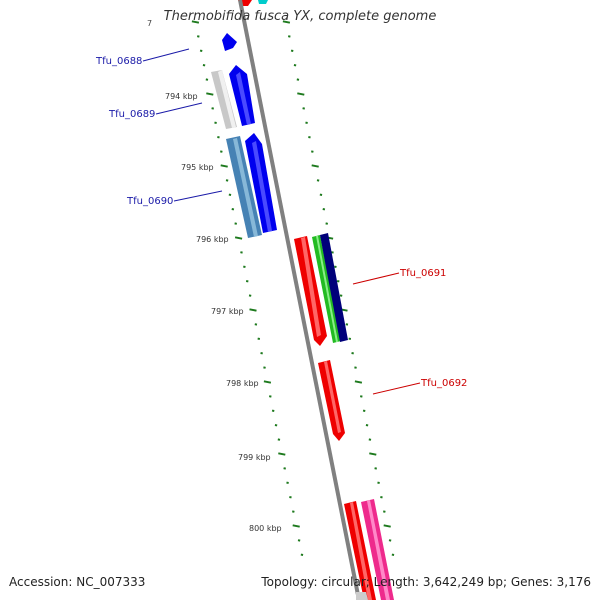 This screenshot has height=600, width=600. Describe the element at coordinates (254, 457) in the screenshot. I see `scale-label: 799 kbp` at that location.